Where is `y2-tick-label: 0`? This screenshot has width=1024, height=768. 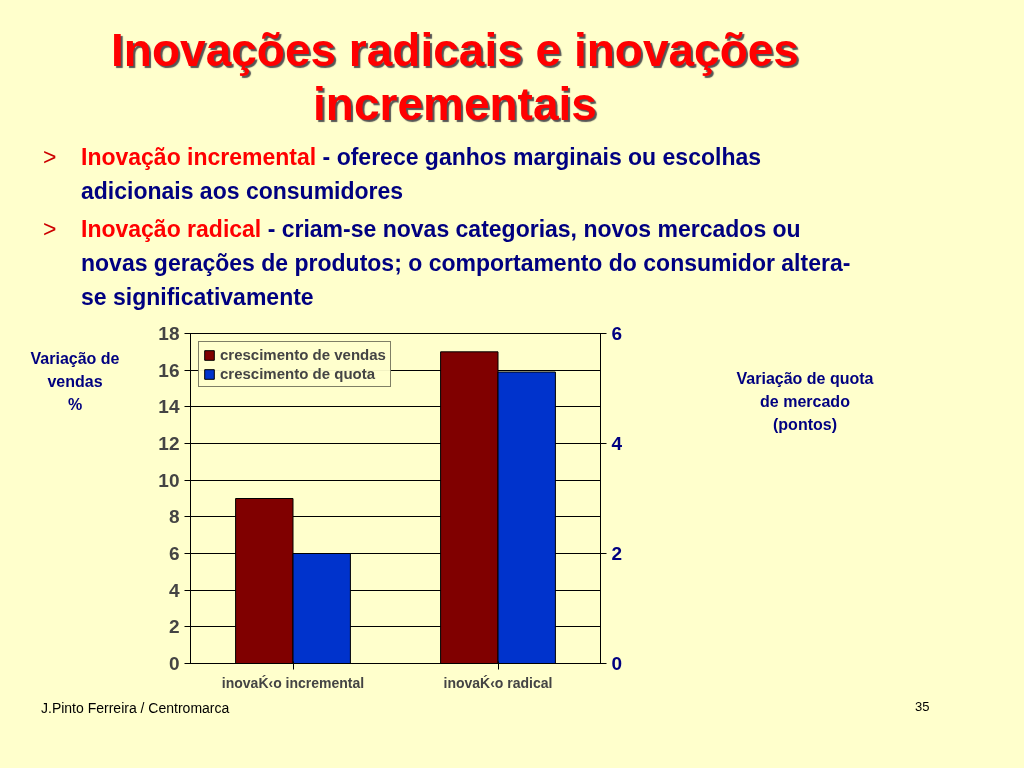 y2-tick-label: 0 is located at coordinates (617, 663).